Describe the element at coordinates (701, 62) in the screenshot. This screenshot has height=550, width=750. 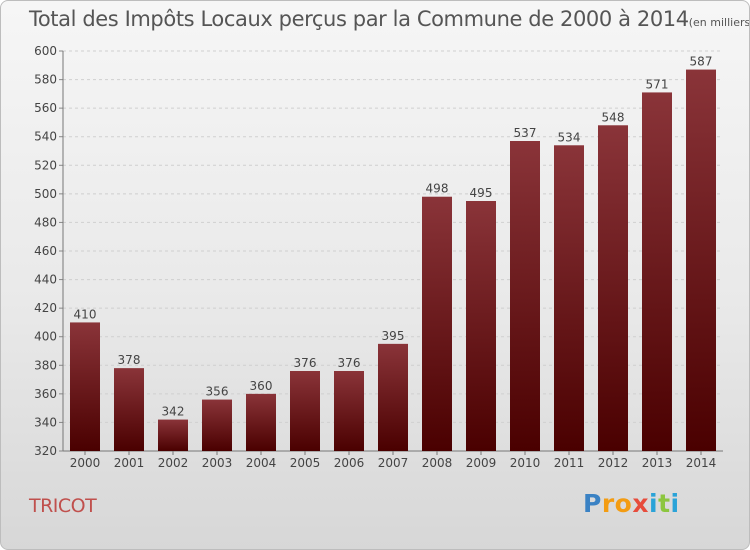
I see `value-label: 587` at that location.